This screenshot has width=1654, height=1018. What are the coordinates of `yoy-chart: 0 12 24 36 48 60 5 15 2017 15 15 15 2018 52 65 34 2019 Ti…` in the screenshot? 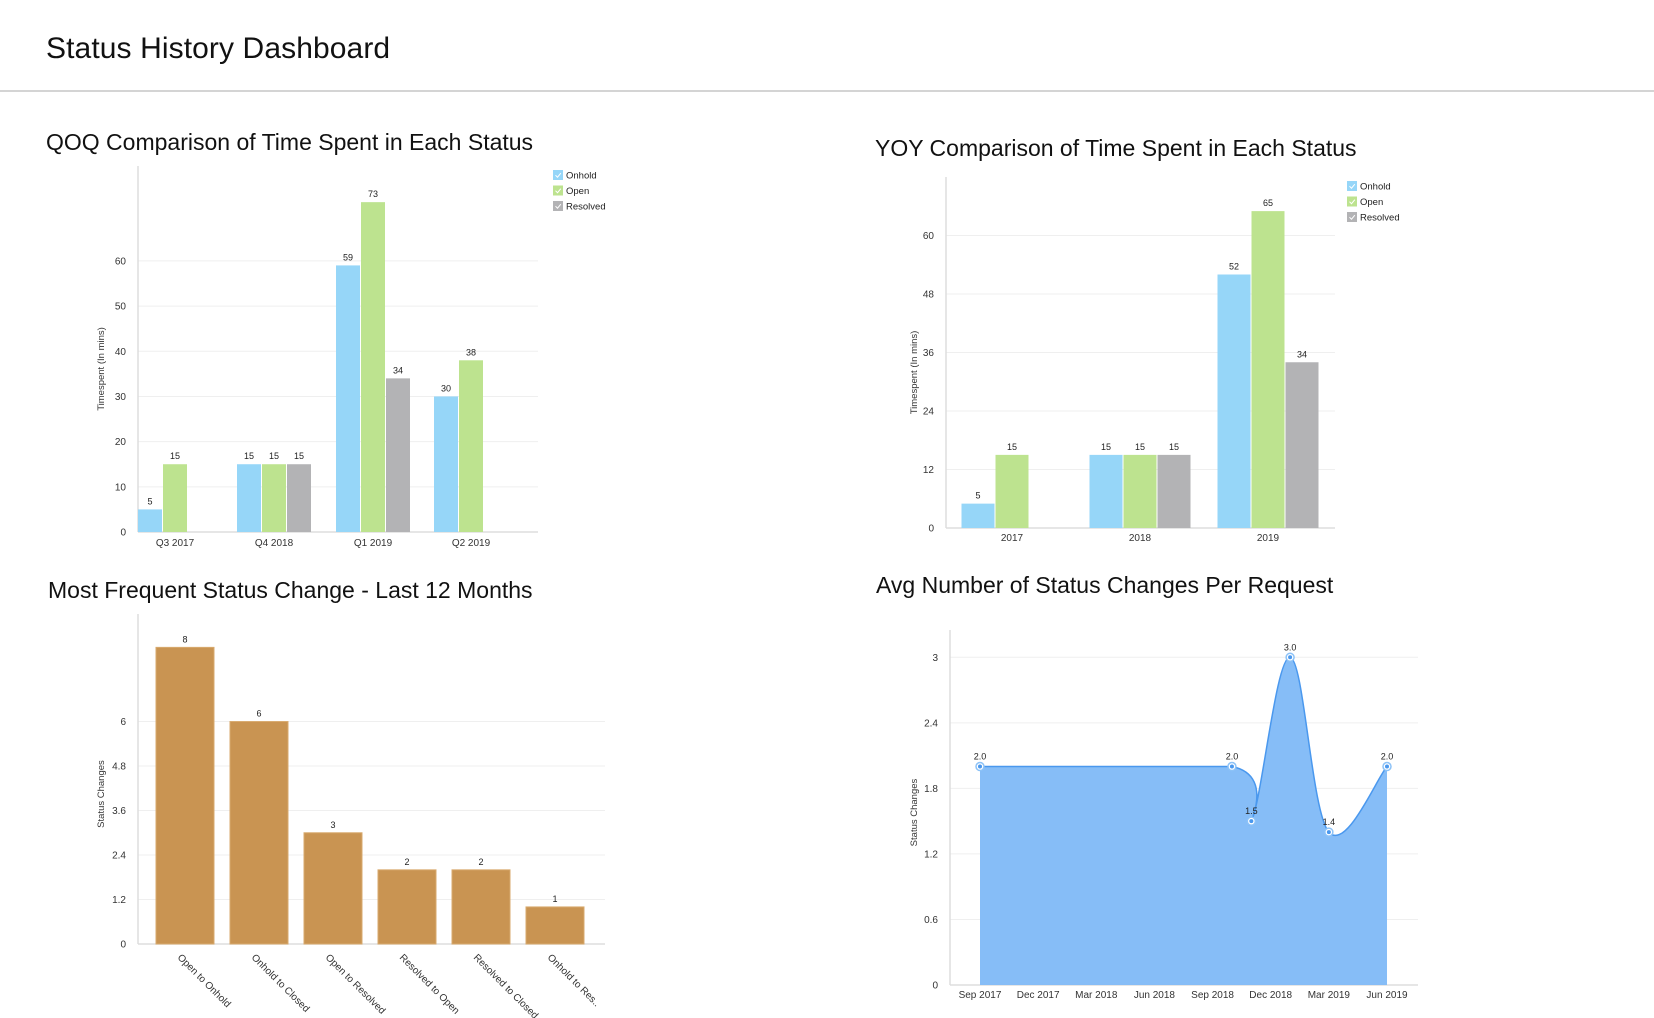 It's located at (1154, 360).